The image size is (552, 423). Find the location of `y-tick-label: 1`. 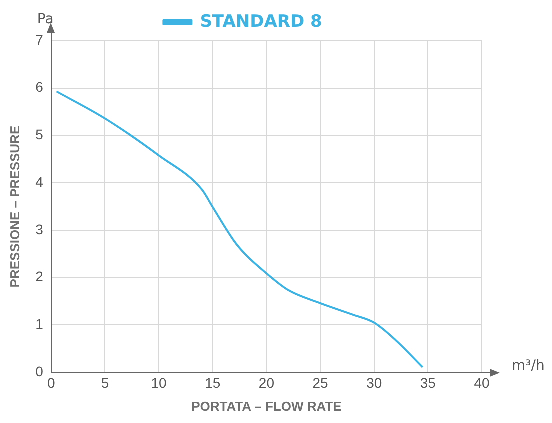

y-tick-label: 1 is located at coordinates (40, 324).